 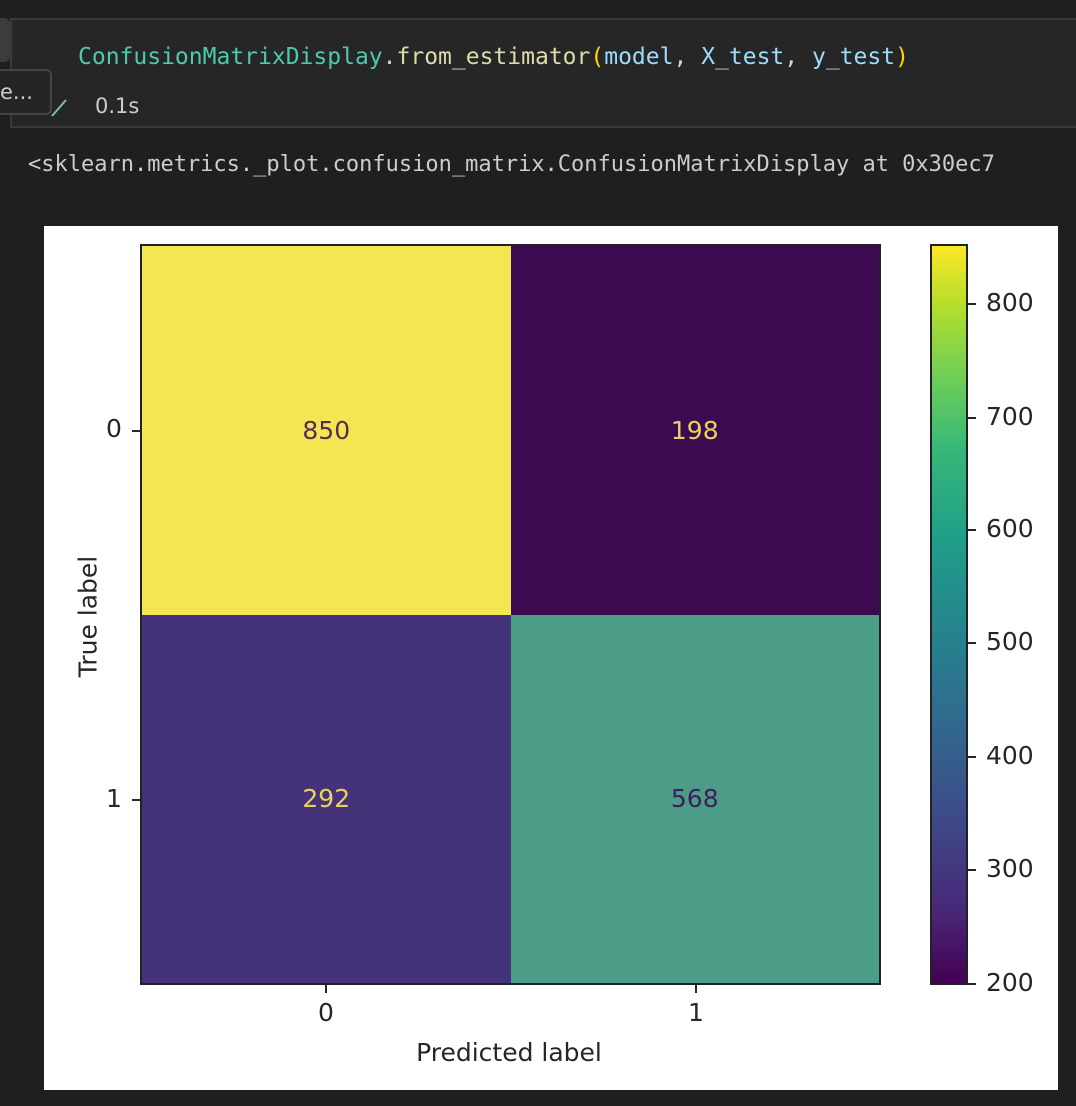 What do you see at coordinates (326, 430) in the screenshot?
I see `matrix-cell-0-0: 850` at bounding box center [326, 430].